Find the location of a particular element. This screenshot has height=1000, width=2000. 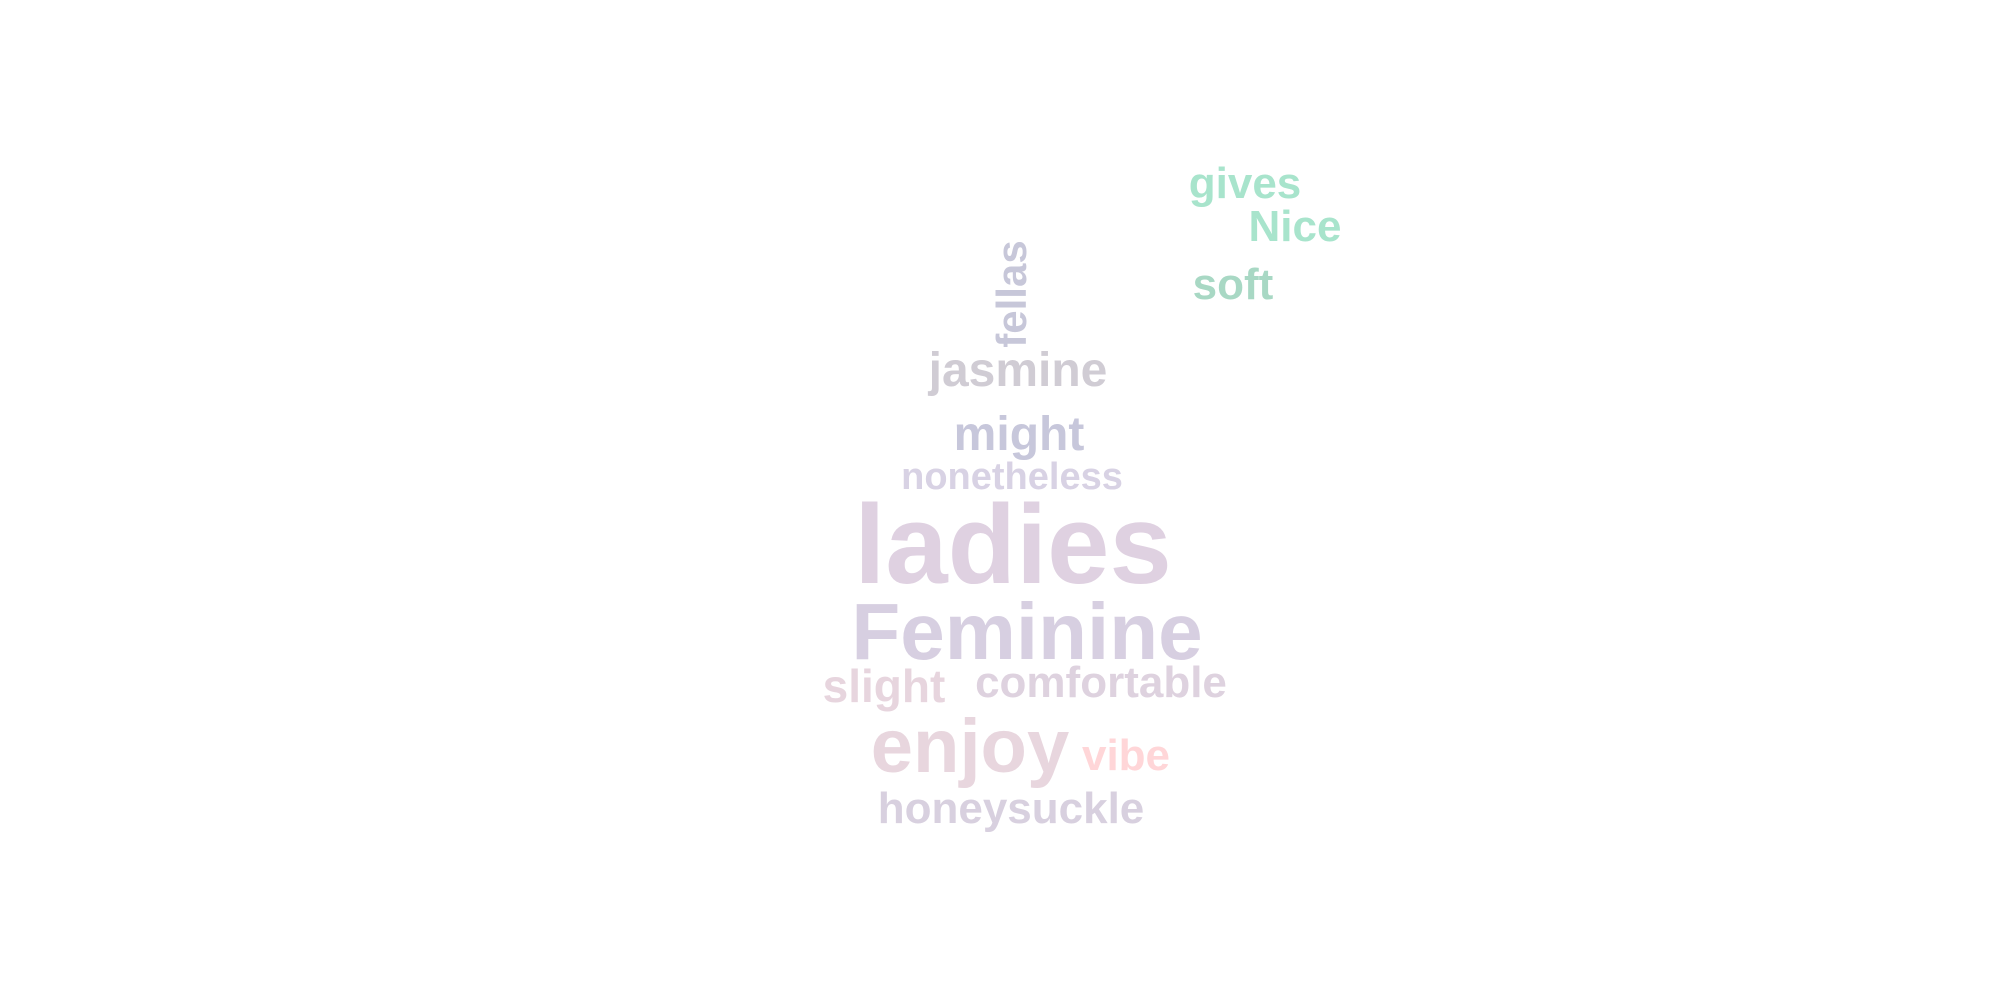

word-fellas: fellas is located at coordinates (1011, 294).